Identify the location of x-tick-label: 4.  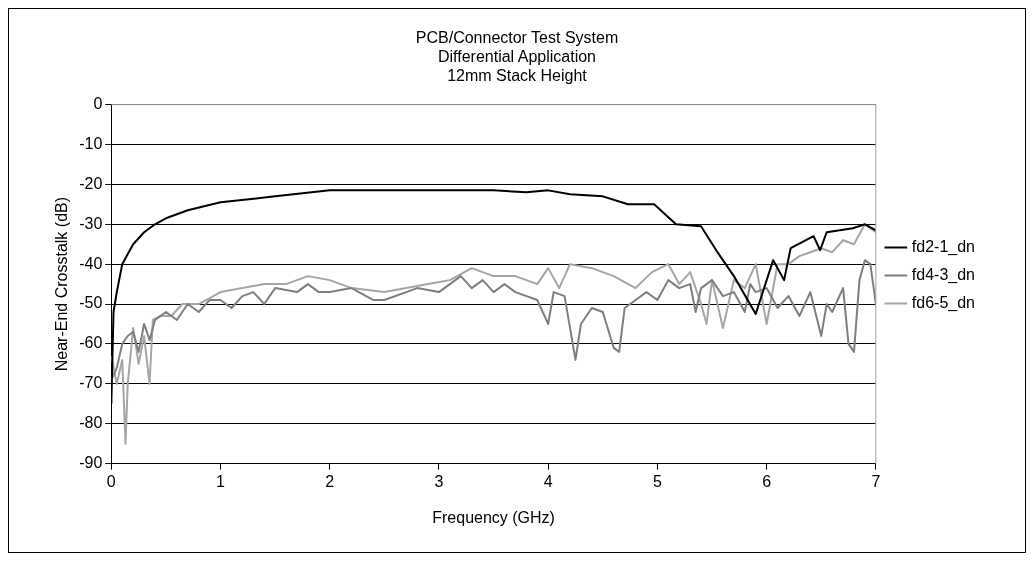
(548, 481).